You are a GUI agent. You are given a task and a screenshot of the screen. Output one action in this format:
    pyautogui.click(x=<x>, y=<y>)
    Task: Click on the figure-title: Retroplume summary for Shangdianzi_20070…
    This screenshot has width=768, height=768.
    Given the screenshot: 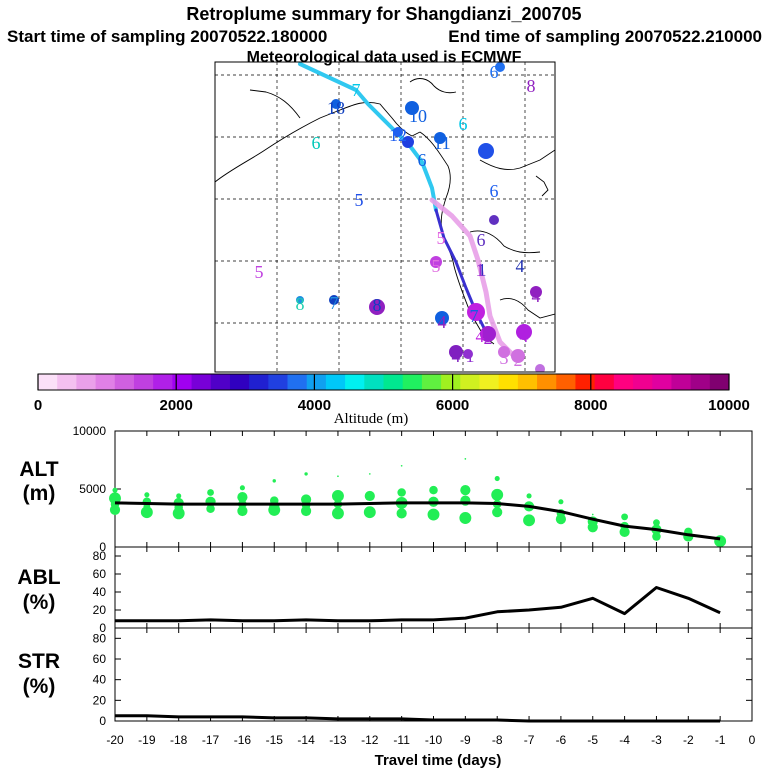 What is the action you would take?
    pyautogui.click(x=383, y=14)
    